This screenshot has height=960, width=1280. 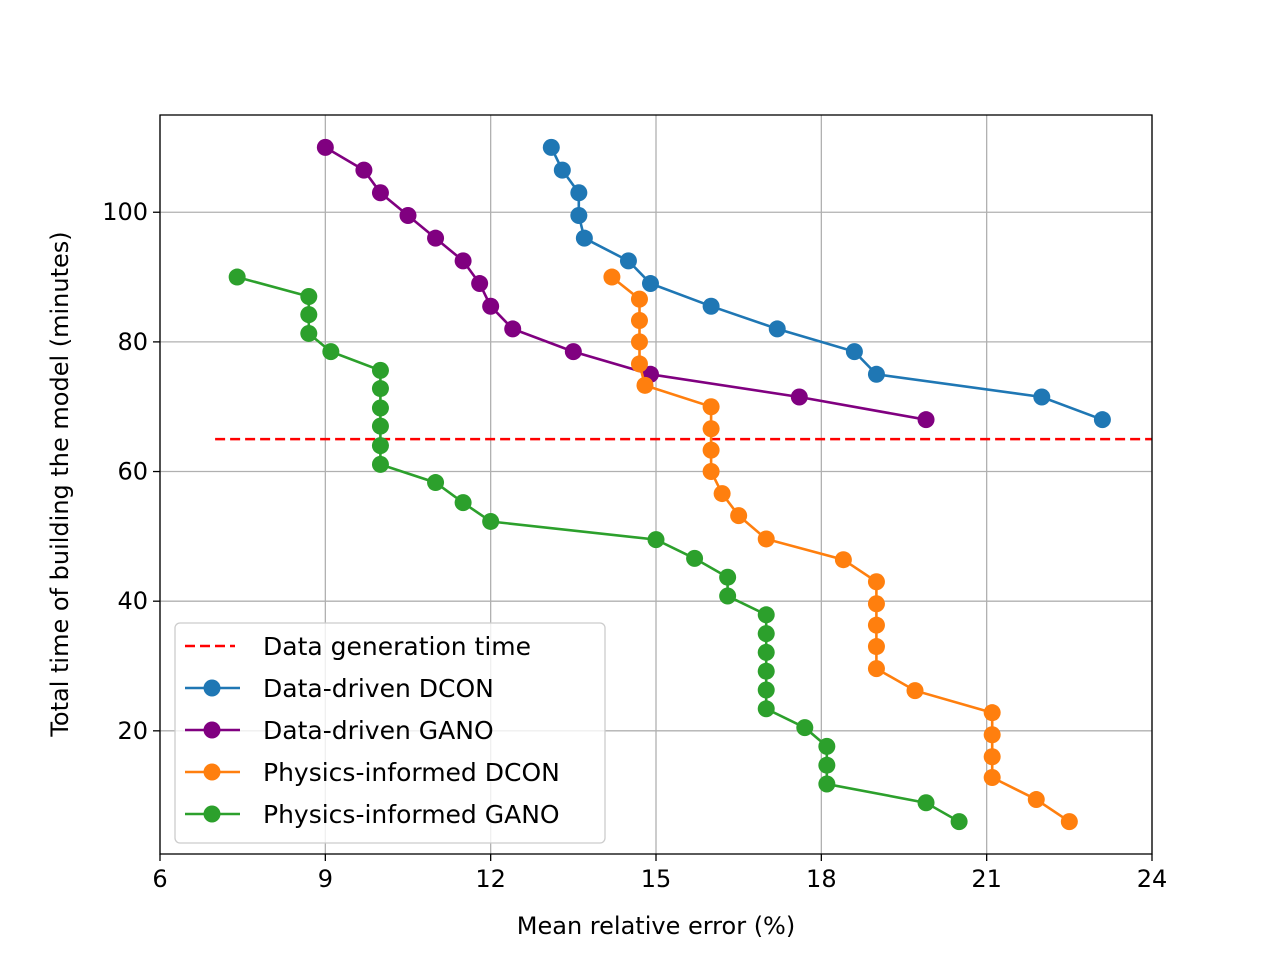 I want to click on x-tick-label: 15, so click(x=656, y=879).